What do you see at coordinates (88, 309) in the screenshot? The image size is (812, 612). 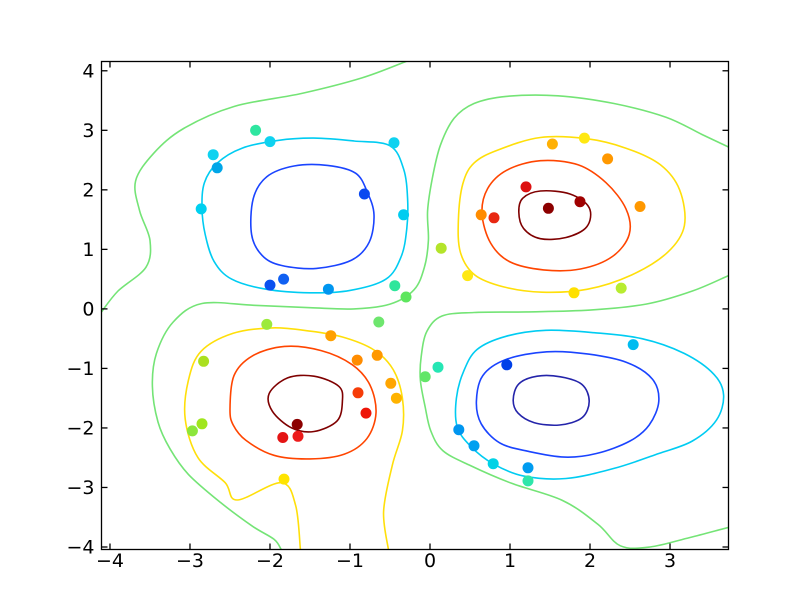 I see `y-tick-label: 0` at bounding box center [88, 309].